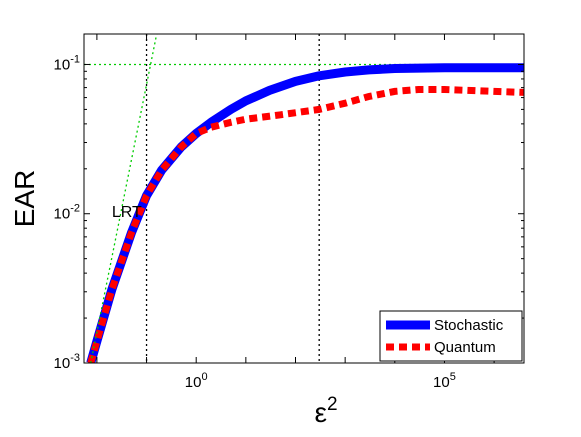 This screenshot has width=581, height=437. I want to click on legend-label-quantum: Quantum, so click(465, 347).